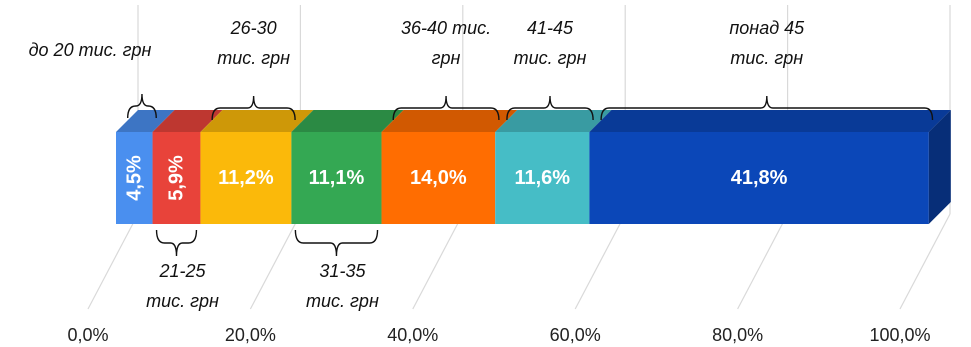 The width and height of the screenshot is (971, 347). What do you see at coordinates (575, 335) in the screenshot?
I see `x-tick-label: 60,0%` at bounding box center [575, 335].